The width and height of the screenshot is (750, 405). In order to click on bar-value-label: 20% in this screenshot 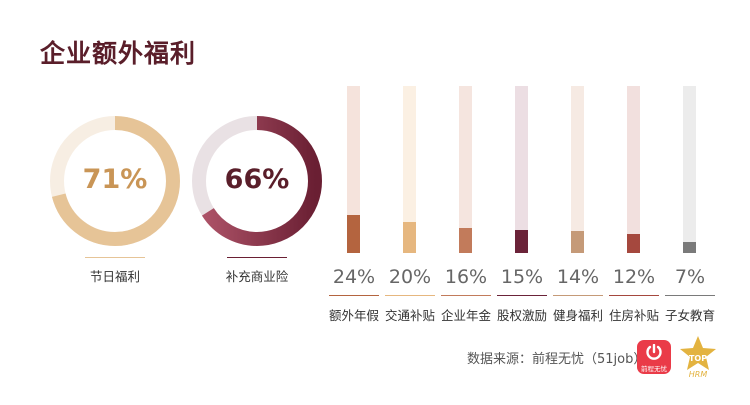, I will do `click(410, 277)`.